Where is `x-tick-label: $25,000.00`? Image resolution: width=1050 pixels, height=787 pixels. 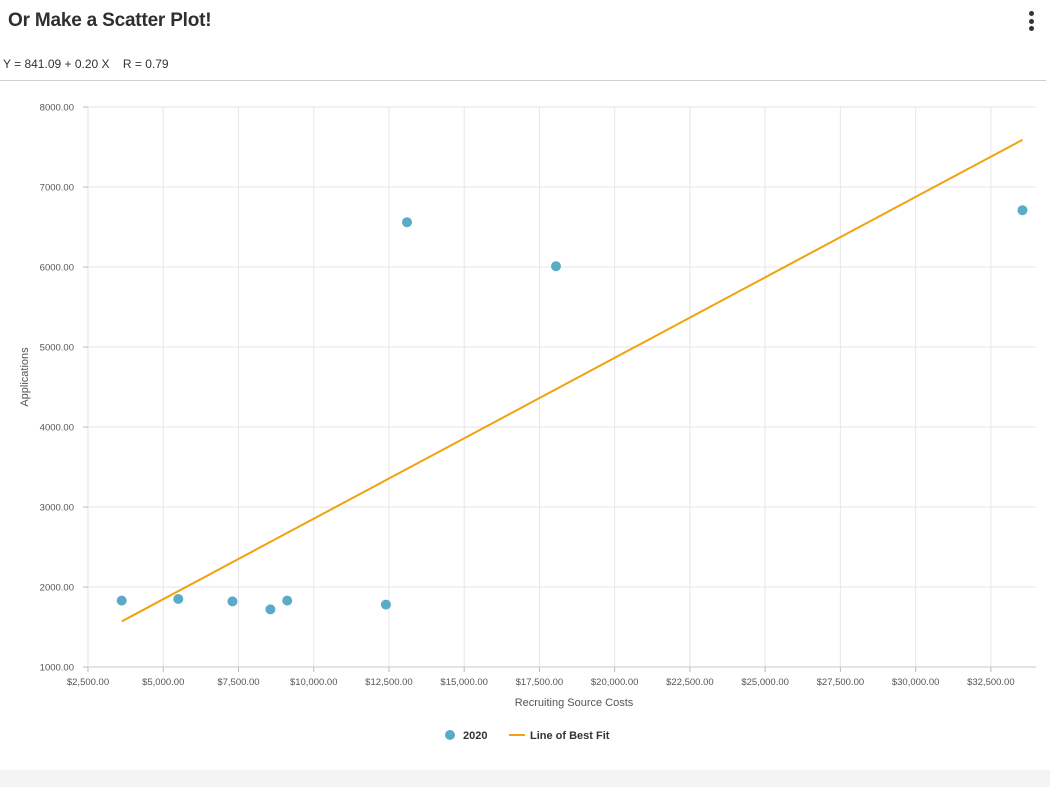 x-tick-label: $25,000.00 is located at coordinates (765, 682).